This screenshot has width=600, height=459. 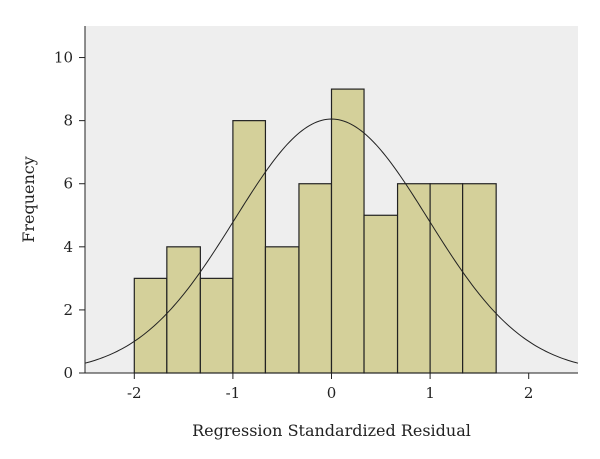 I want to click on x-tick-label: 0, so click(x=332, y=393).